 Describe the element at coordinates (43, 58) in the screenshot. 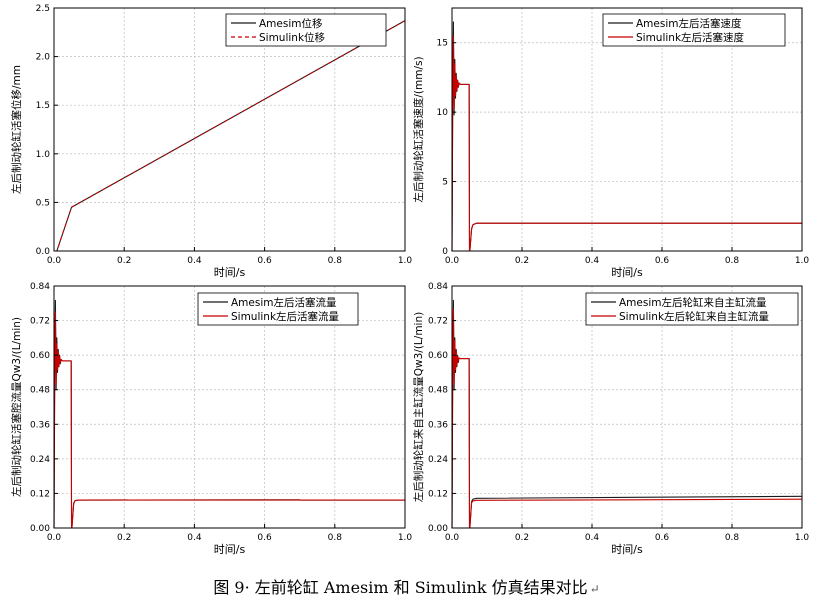

I see `y-tick-label: 2.0` at that location.